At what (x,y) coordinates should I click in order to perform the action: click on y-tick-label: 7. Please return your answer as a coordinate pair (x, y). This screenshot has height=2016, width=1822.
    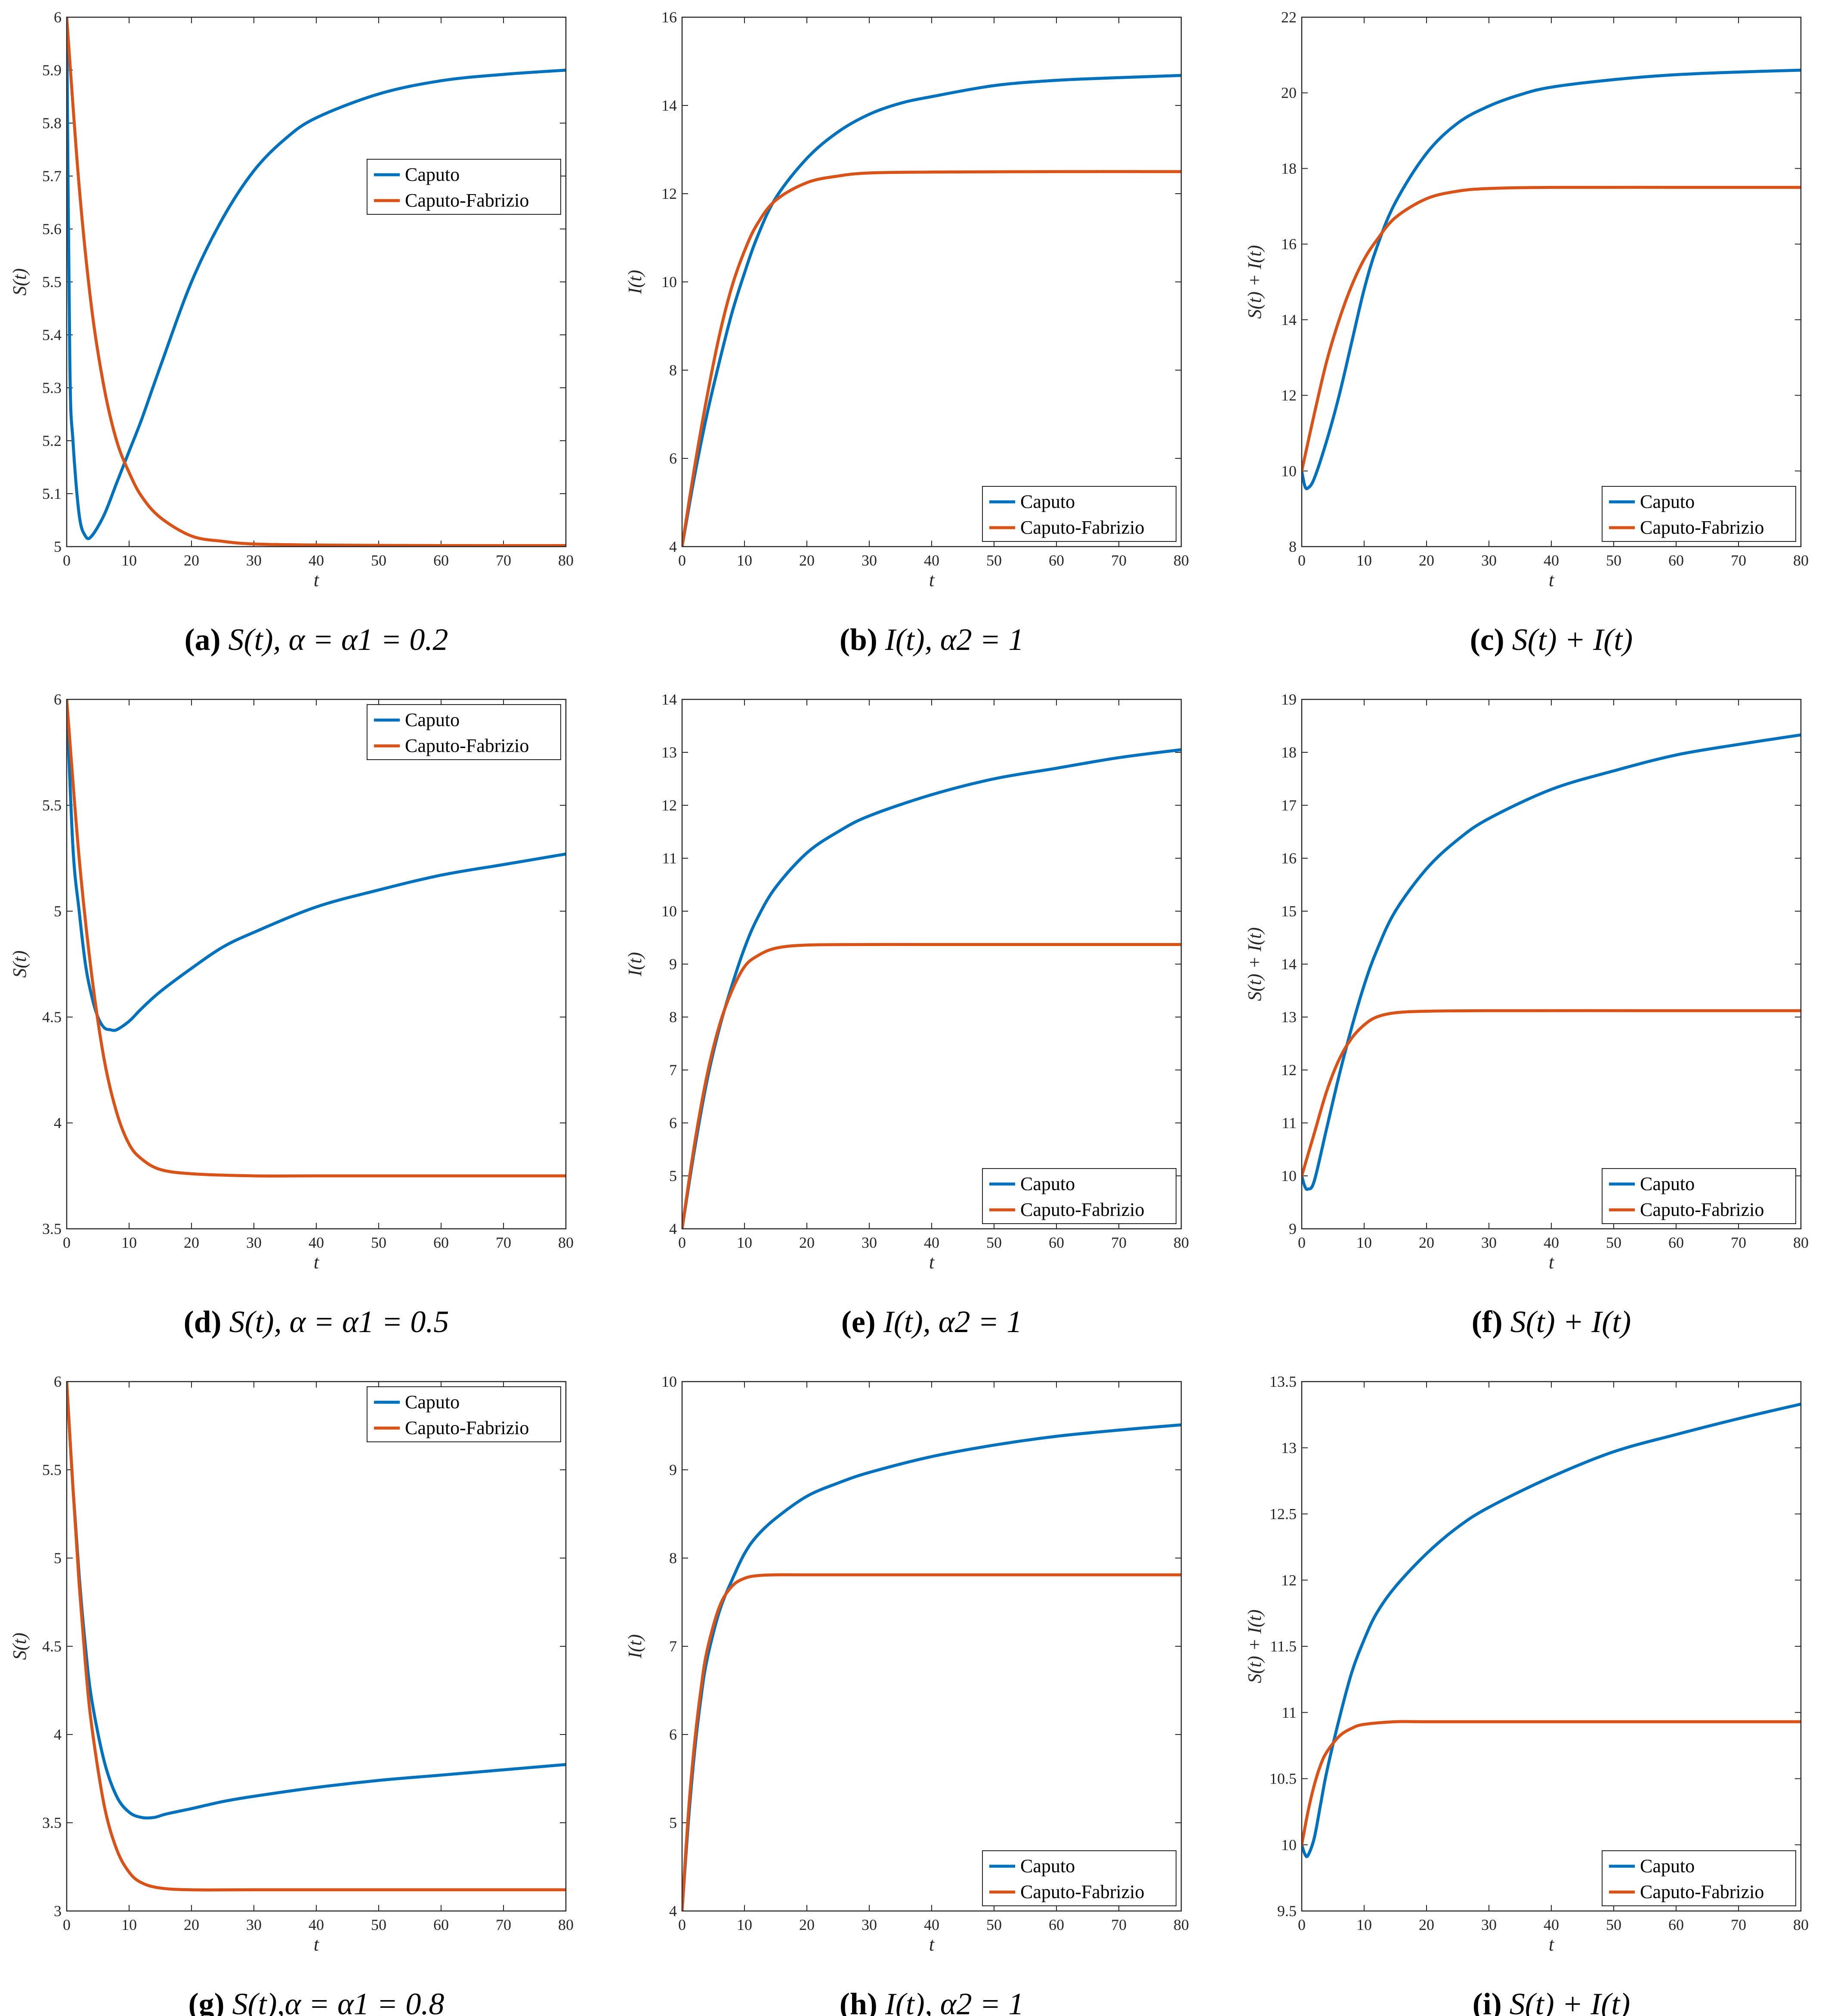
    Looking at the image, I should click on (673, 1070).